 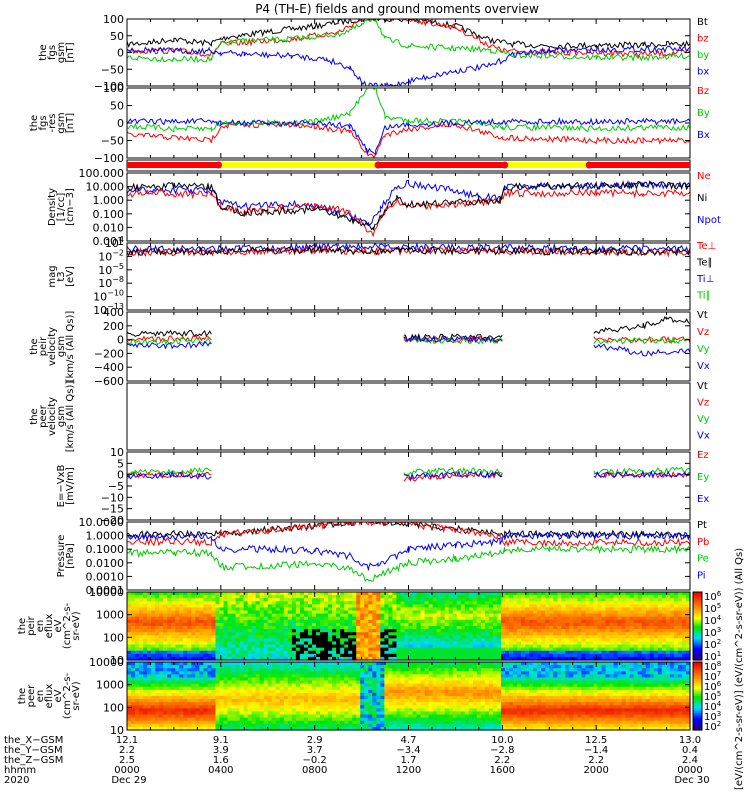 I want to click on x-tick-label: −1.4, so click(x=596, y=750).